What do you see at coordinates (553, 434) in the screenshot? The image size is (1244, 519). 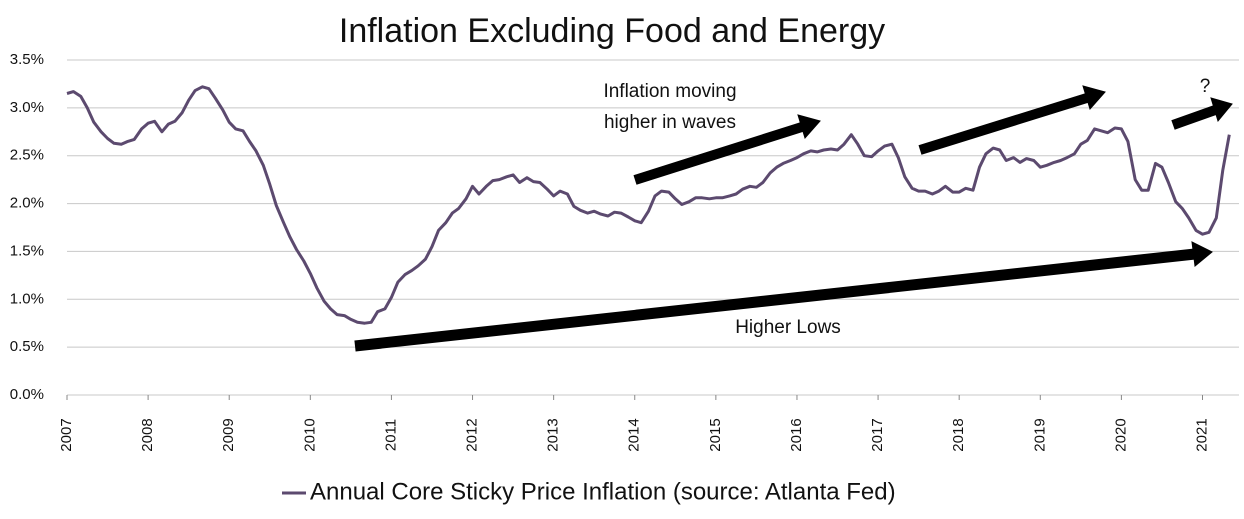 I see `x-tick-label: 2013` at bounding box center [553, 434].